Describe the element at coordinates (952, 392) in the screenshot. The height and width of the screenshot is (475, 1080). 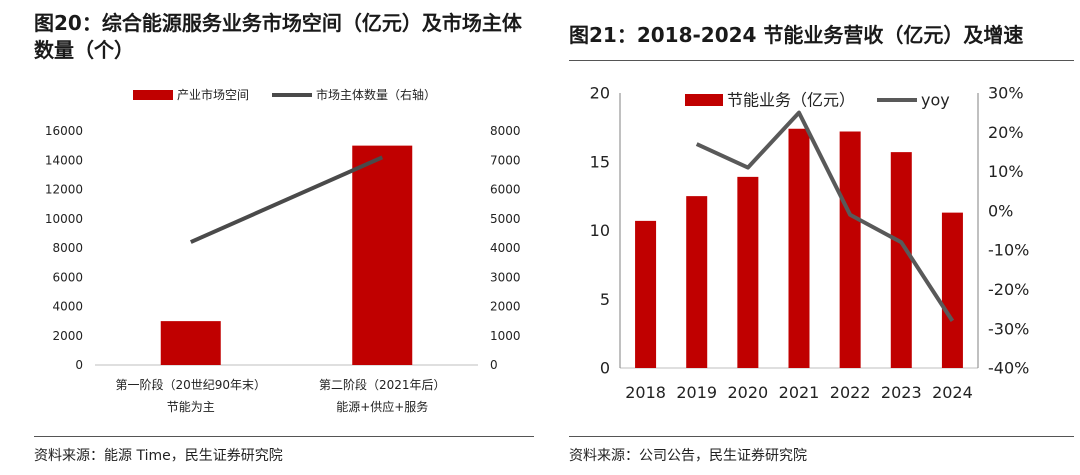
I see `x-tick-label: 2024` at that location.